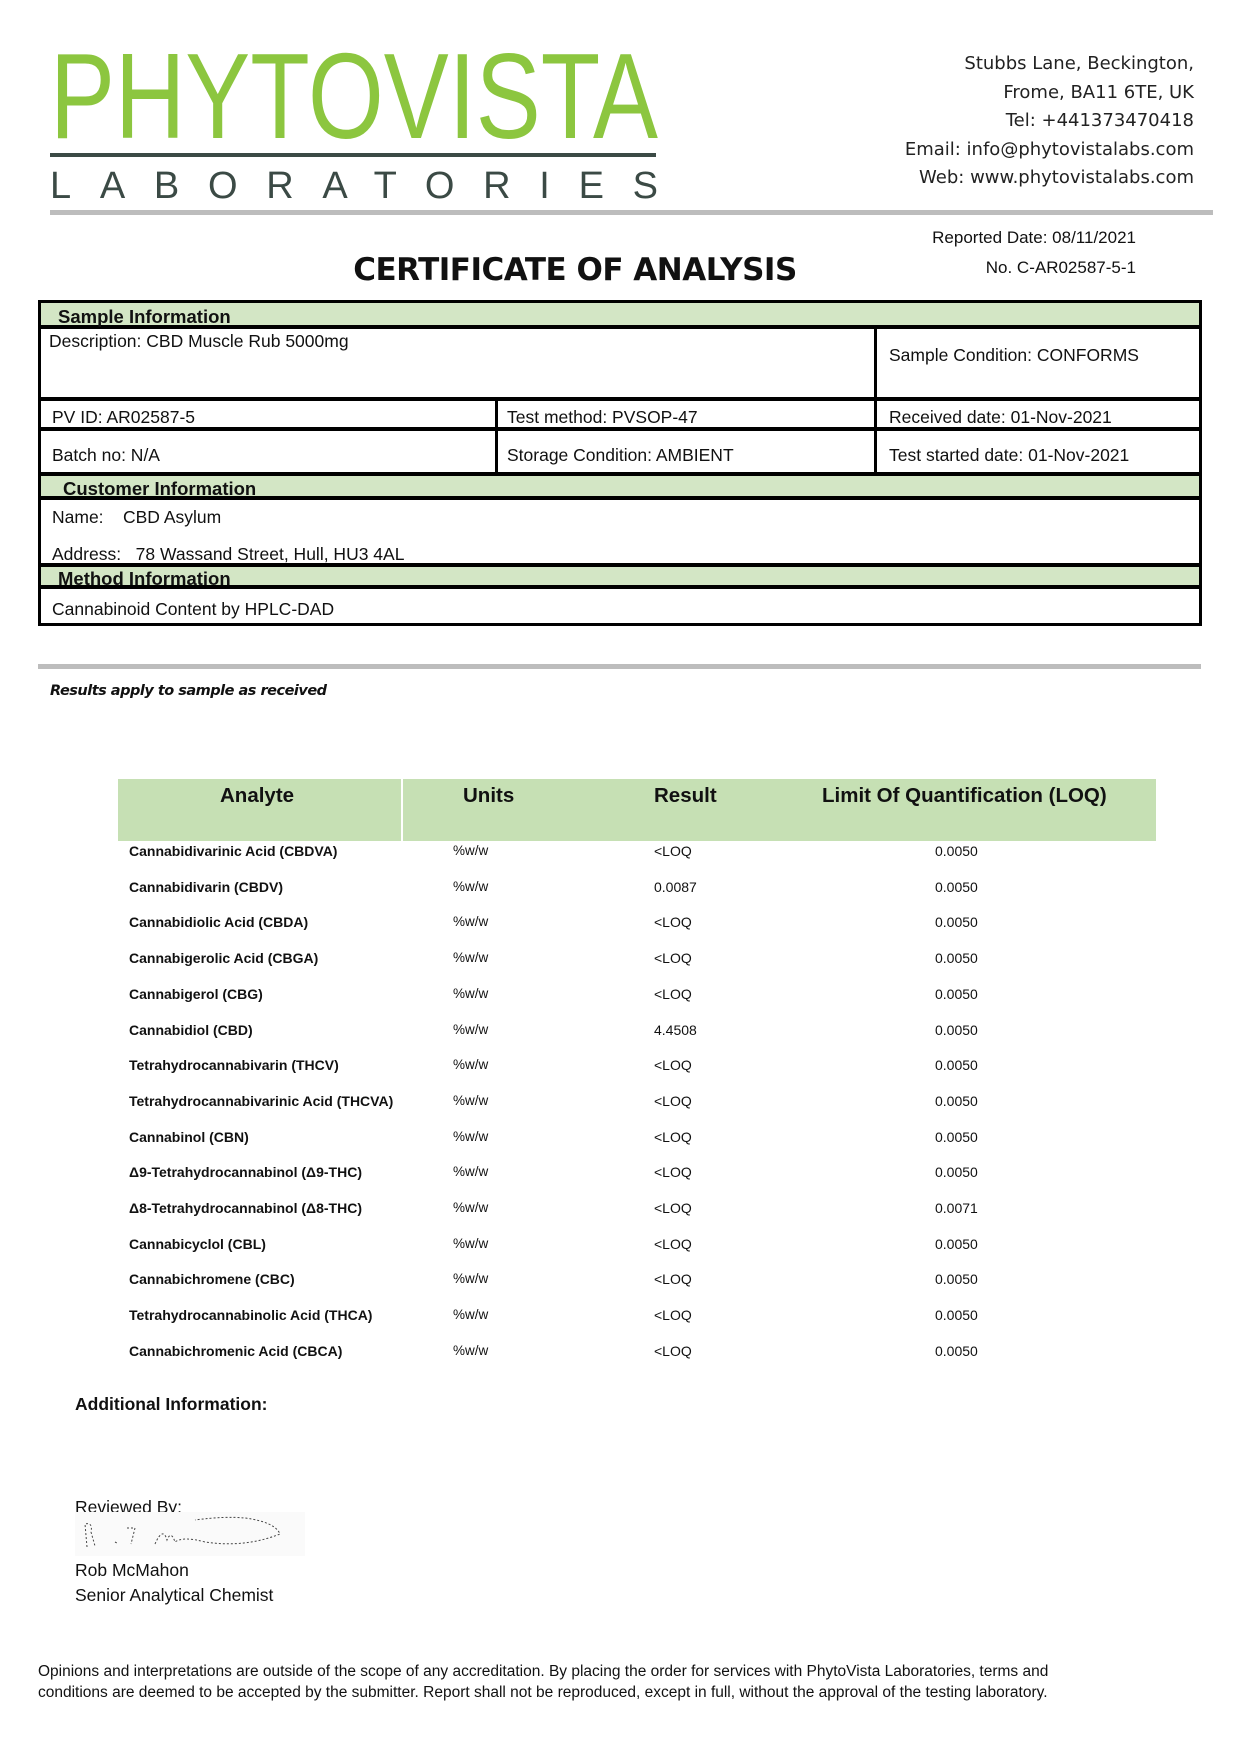 The width and height of the screenshot is (1240, 1752). I want to click on loq-value: 0.0071, so click(956, 1208).